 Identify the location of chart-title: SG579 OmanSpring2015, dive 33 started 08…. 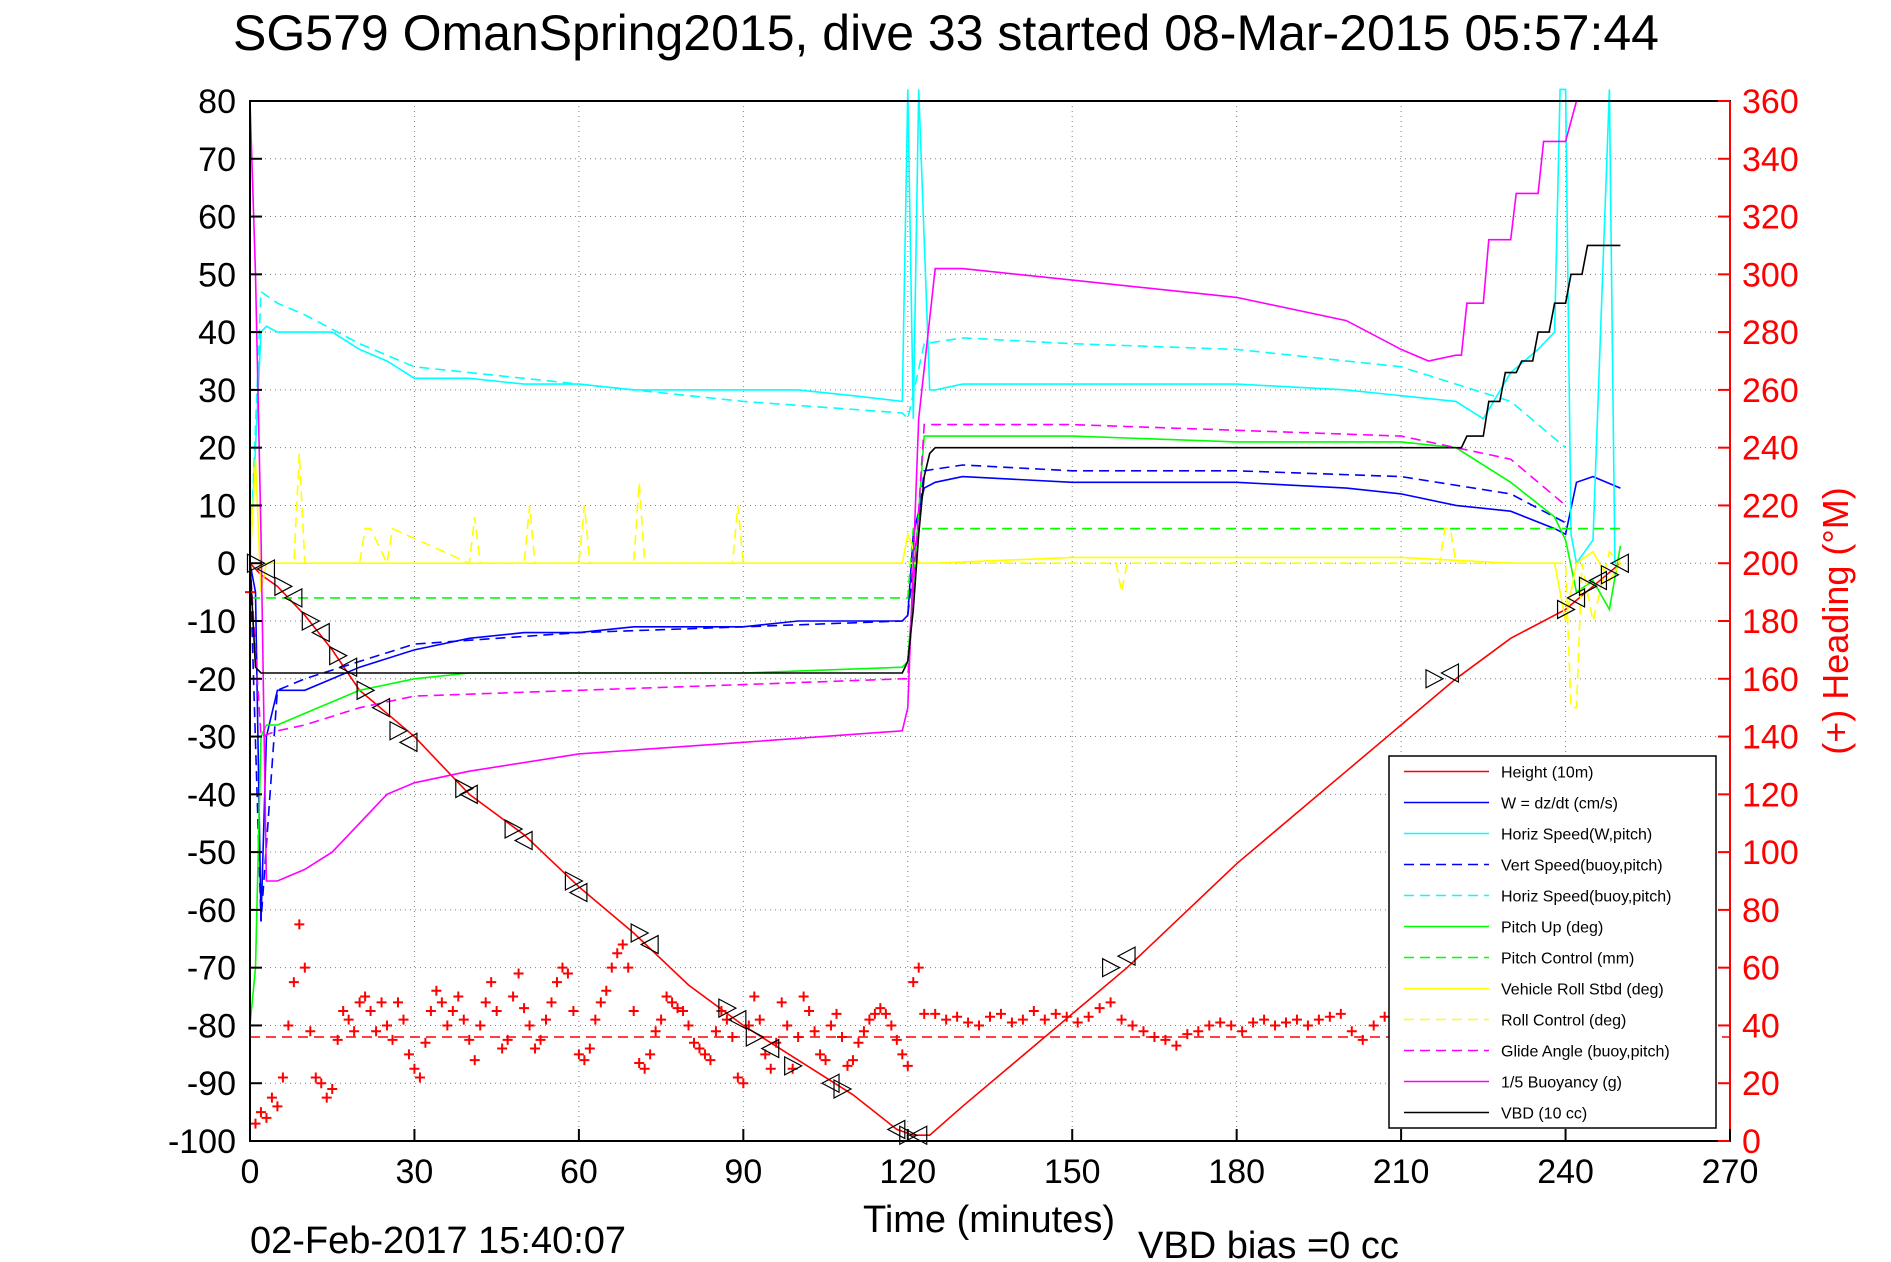
(946, 33).